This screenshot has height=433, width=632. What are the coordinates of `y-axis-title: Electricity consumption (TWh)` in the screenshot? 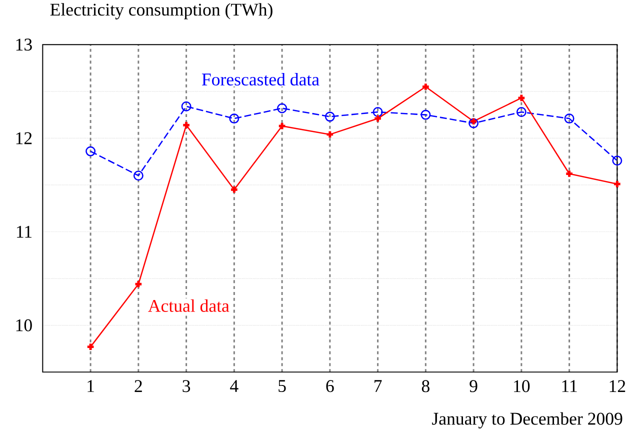 It's located at (161, 11).